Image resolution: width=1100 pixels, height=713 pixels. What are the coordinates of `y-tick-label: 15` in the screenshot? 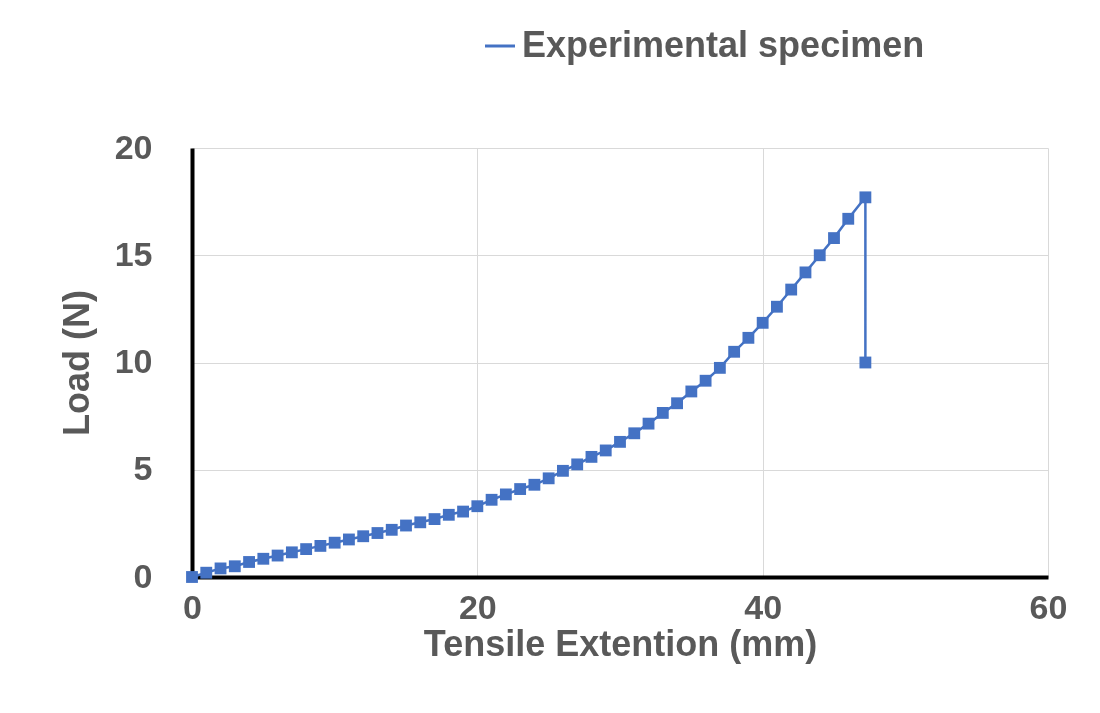 It's located at (133, 253).